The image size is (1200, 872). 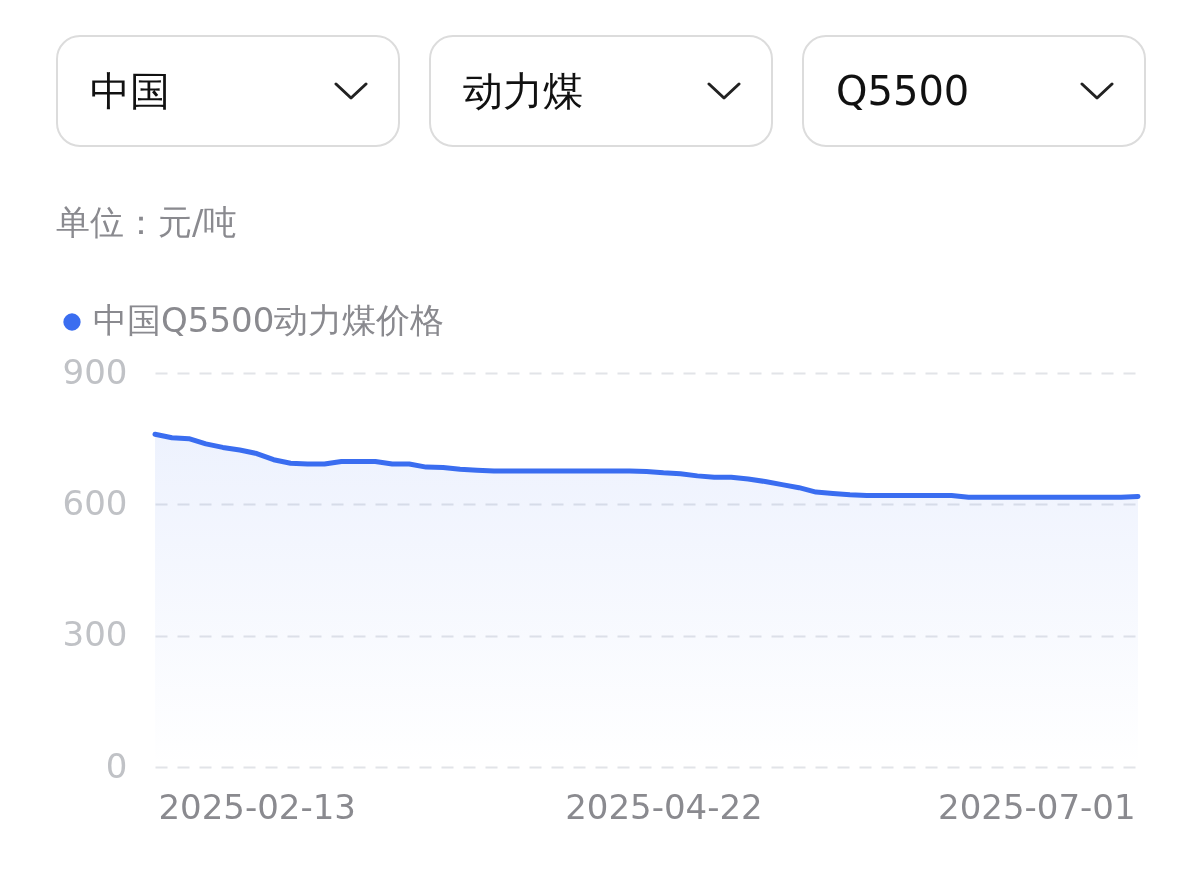 I want to click on text: 中国, so click(x=130, y=91).